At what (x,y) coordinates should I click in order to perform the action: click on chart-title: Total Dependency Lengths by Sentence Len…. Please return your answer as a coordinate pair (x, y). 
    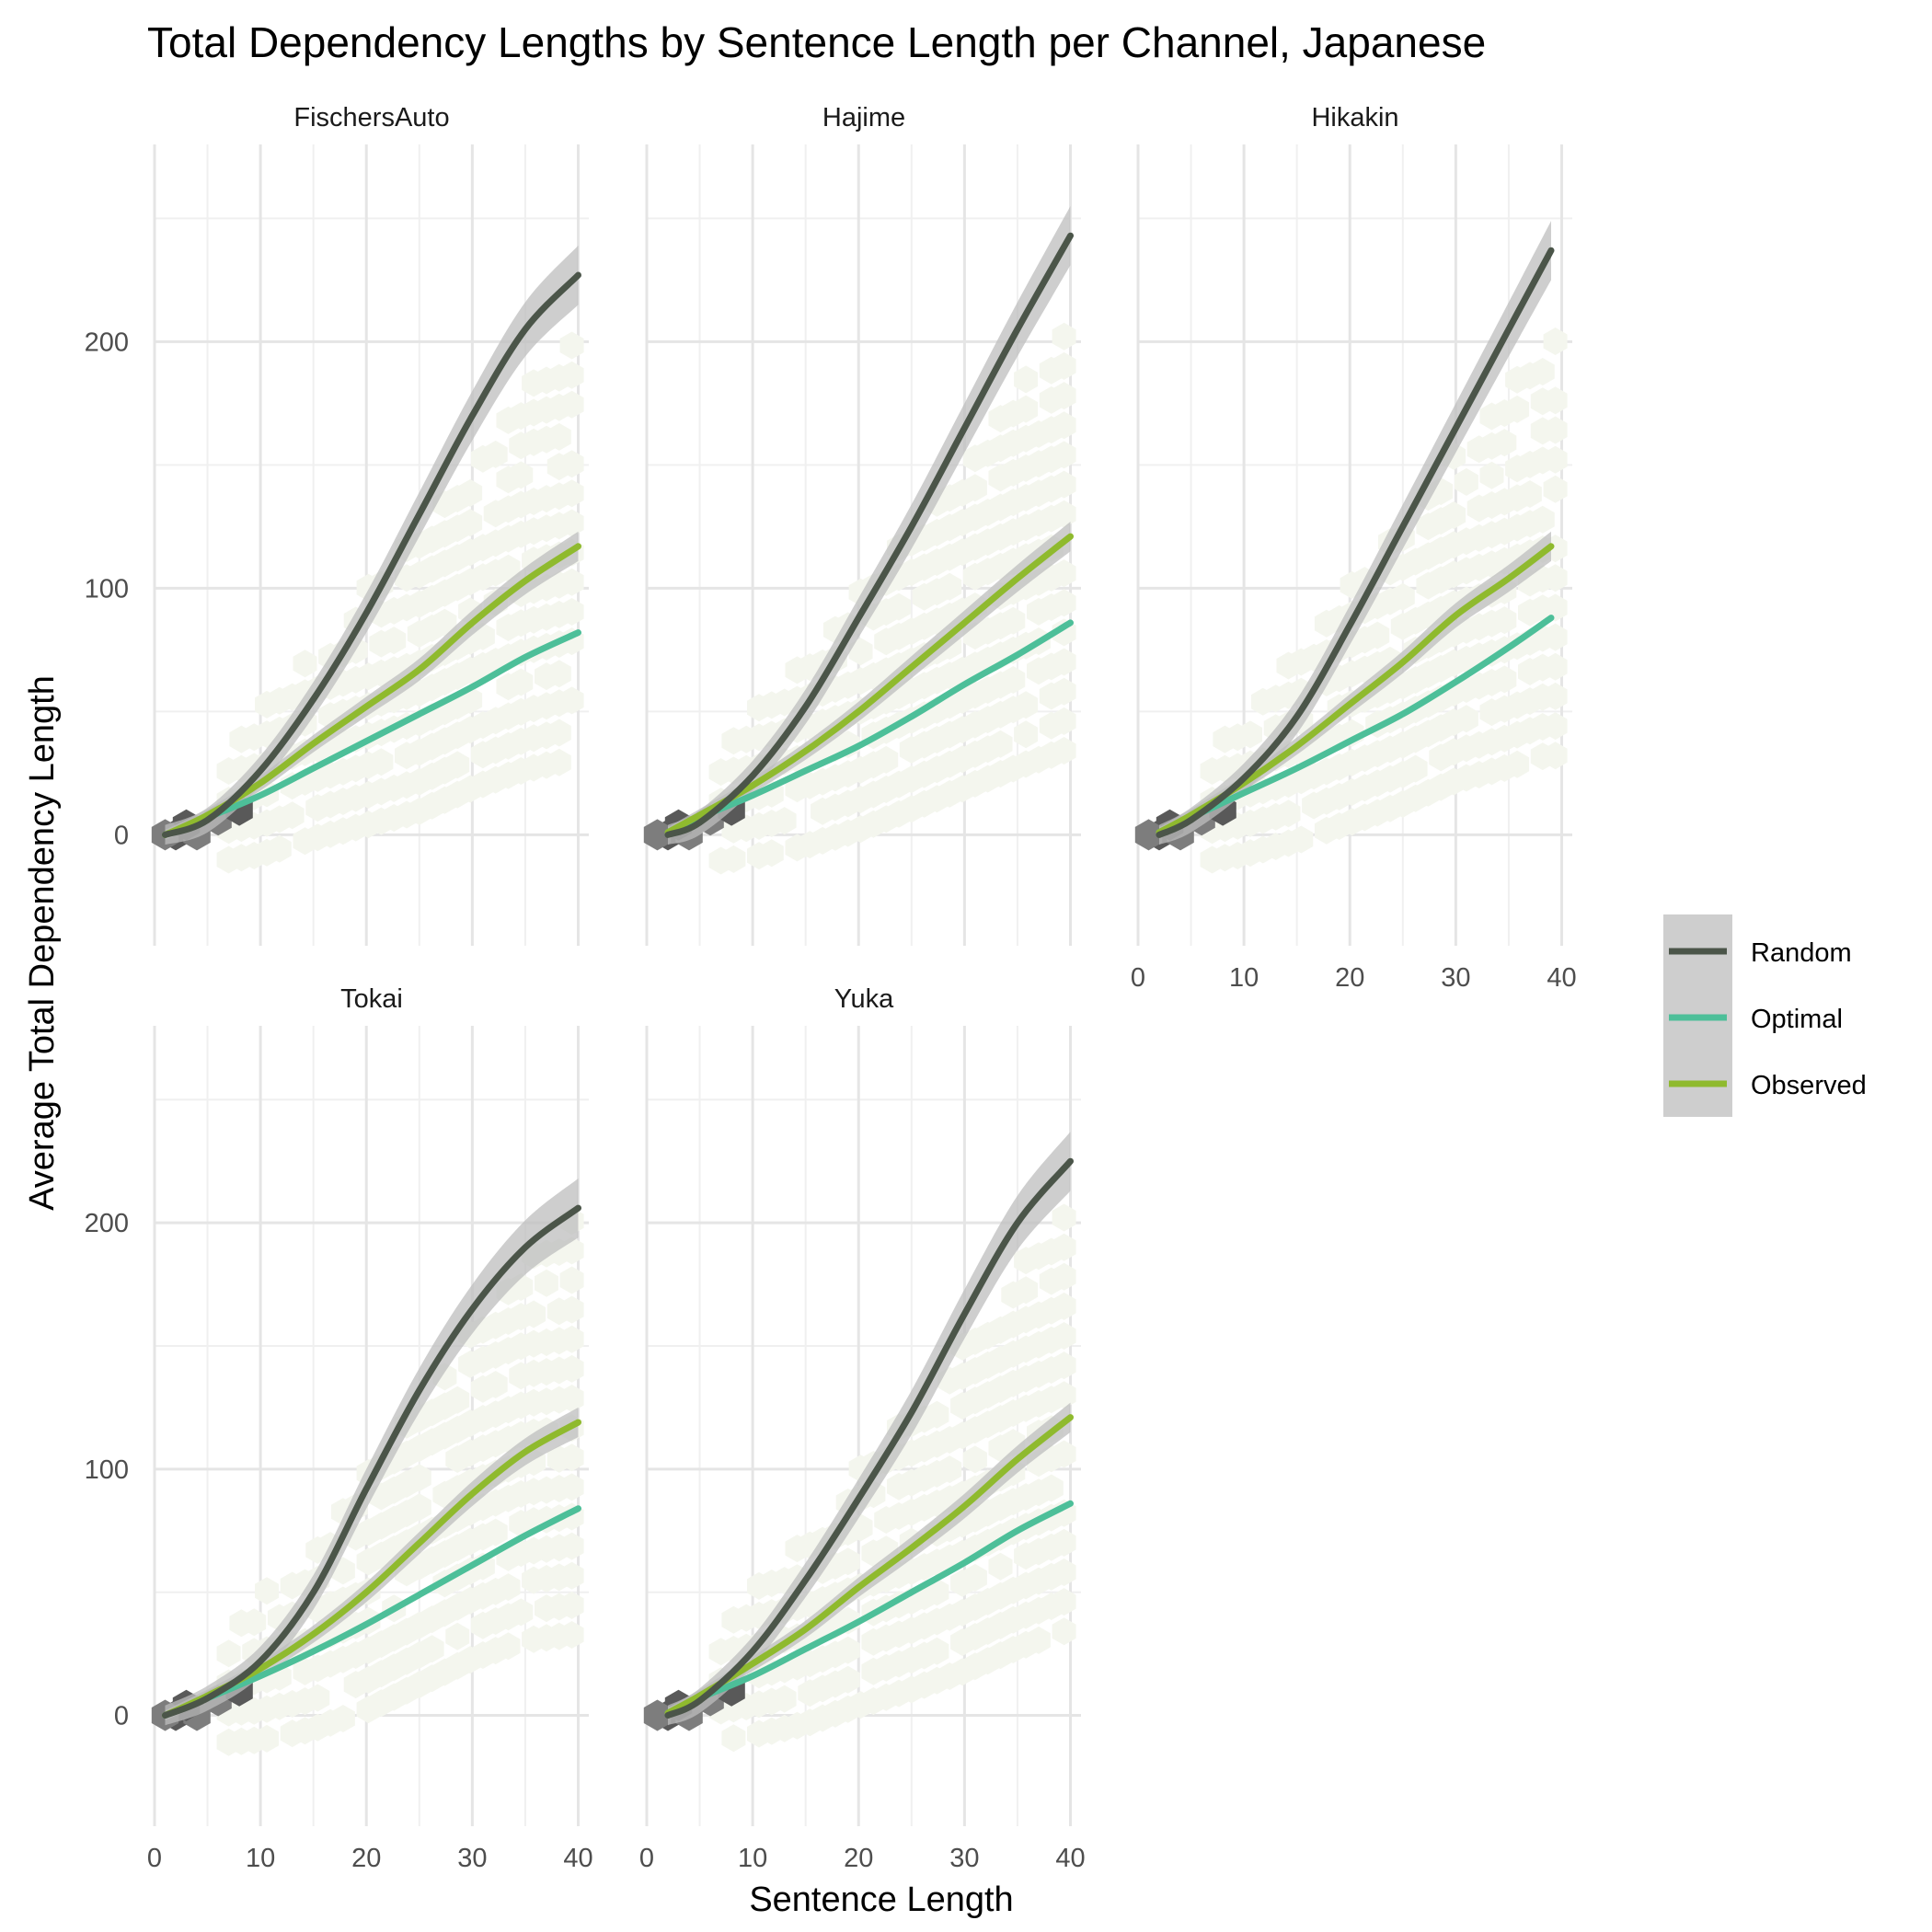
    Looking at the image, I should click on (816, 42).